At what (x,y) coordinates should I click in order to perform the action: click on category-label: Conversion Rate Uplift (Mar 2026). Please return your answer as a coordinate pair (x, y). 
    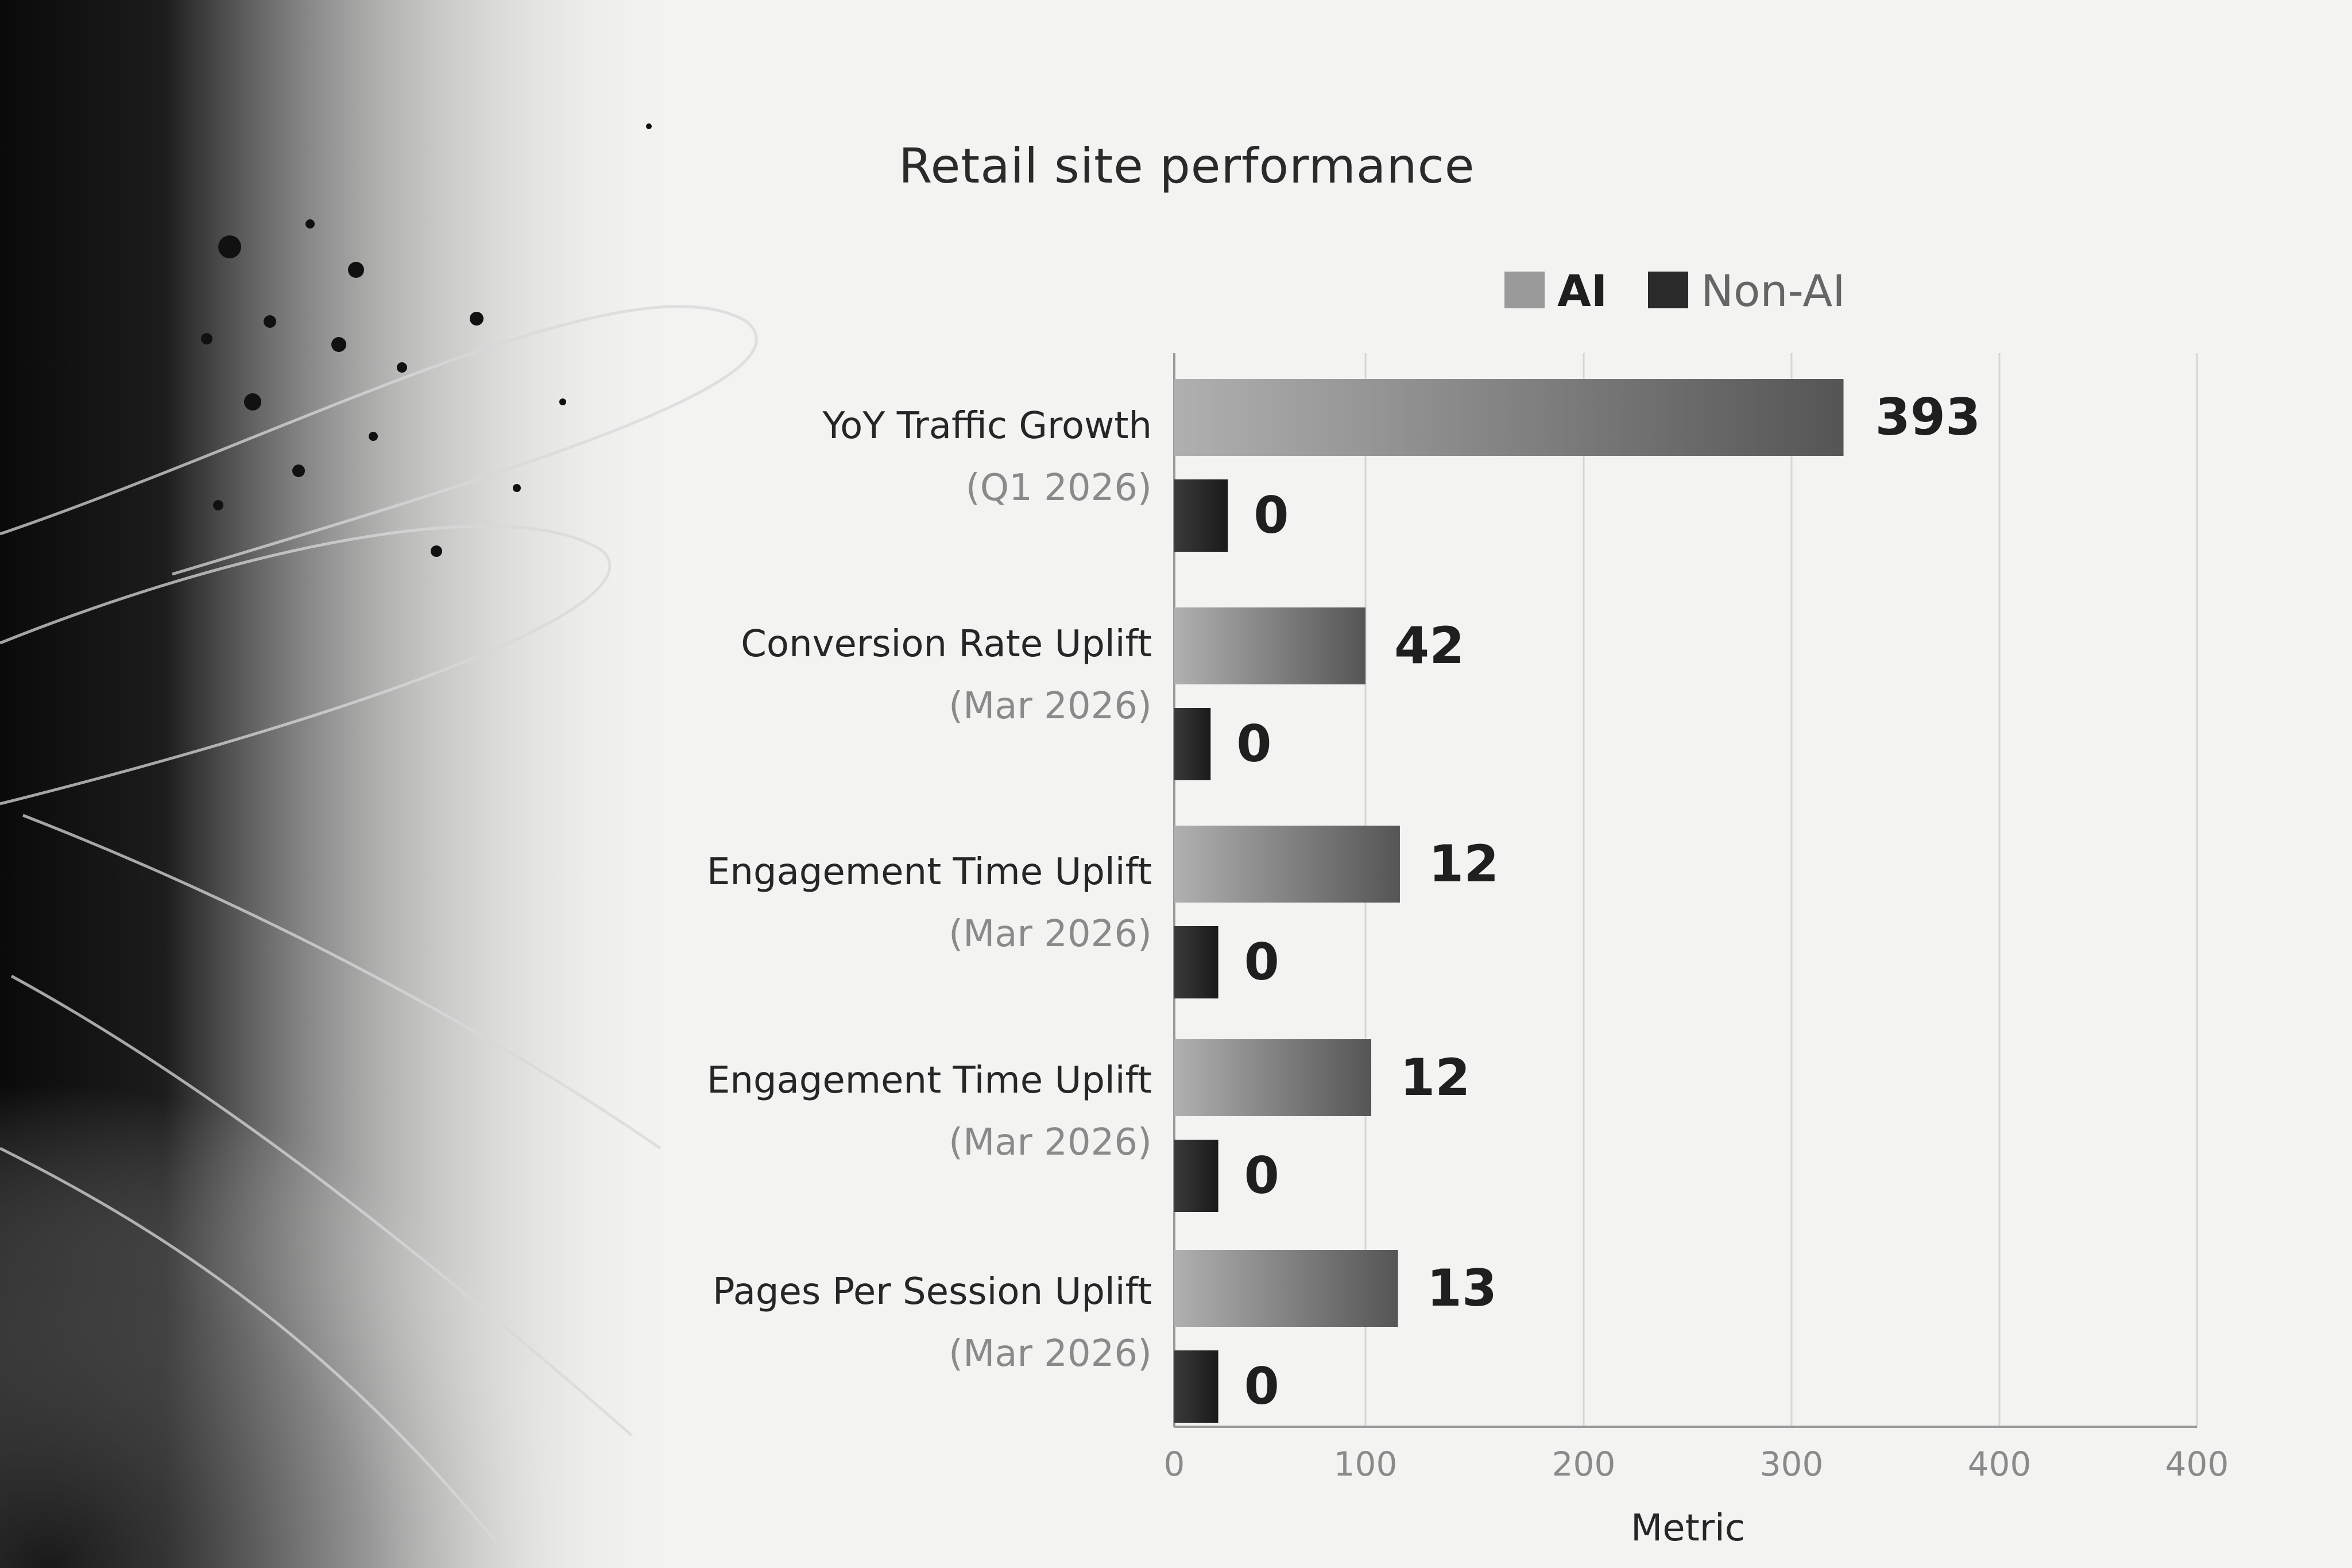
    Looking at the image, I should click on (865, 675).